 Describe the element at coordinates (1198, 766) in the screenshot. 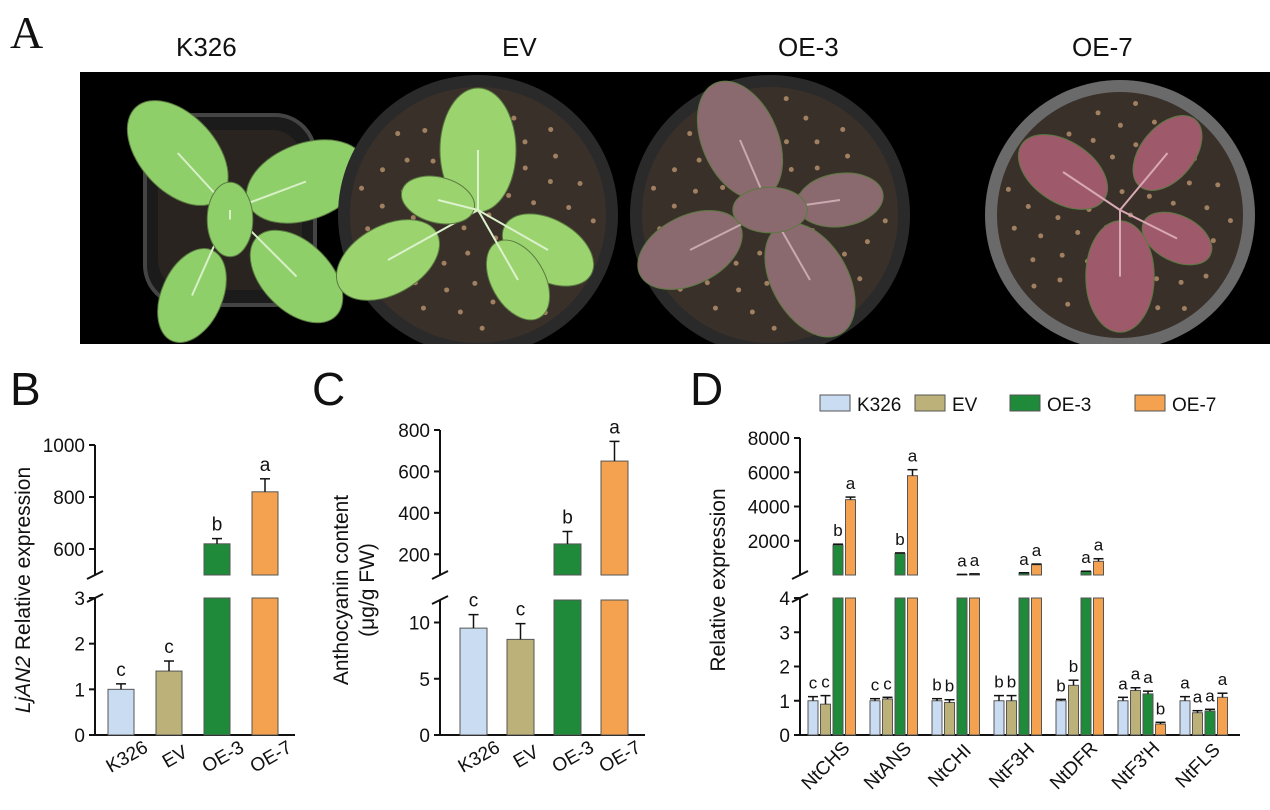

I see `x-tick-label: NtFLS` at that location.